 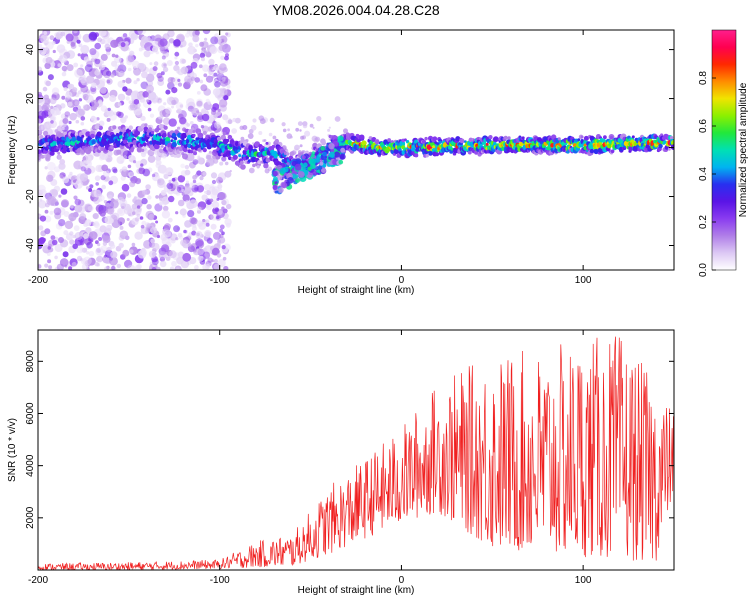 I want to click on colorbar-tick-label: 0.8, so click(x=703, y=78).